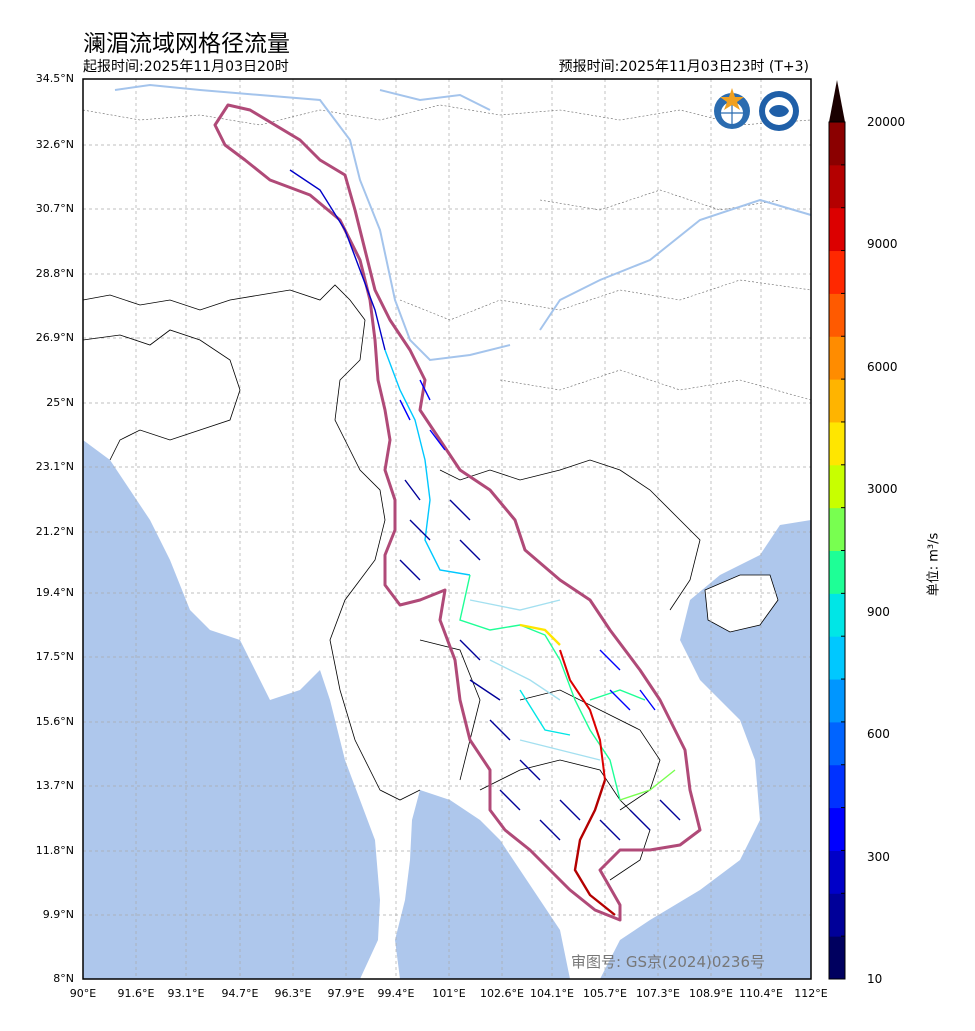 Image resolution: width=975 pixels, height=1031 pixels. Describe the element at coordinates (83, 993) in the screenshot. I see `lon-tick-label: 90°E` at that location.